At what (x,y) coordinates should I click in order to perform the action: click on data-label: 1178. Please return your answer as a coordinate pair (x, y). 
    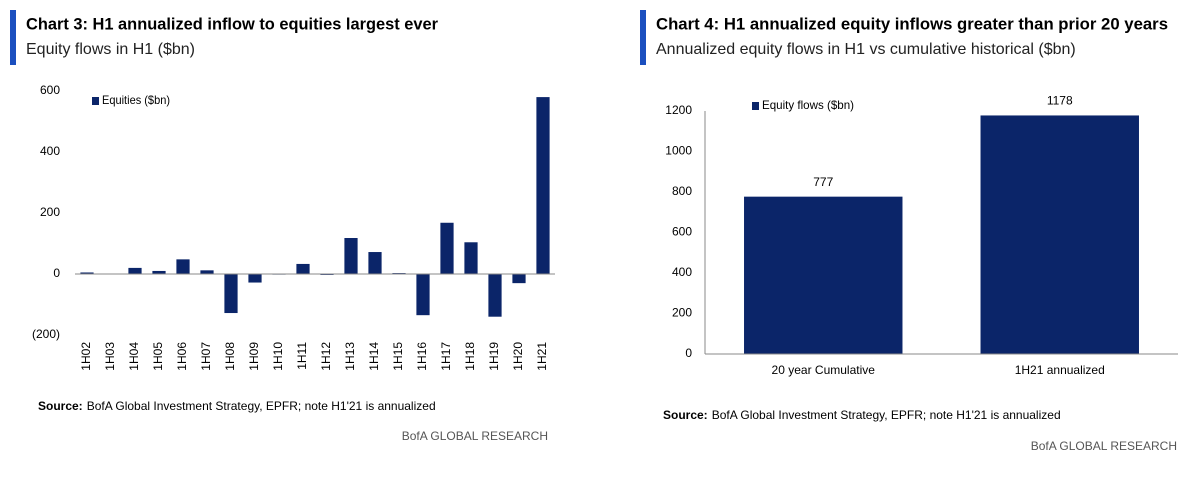
    Looking at the image, I should click on (1060, 101).